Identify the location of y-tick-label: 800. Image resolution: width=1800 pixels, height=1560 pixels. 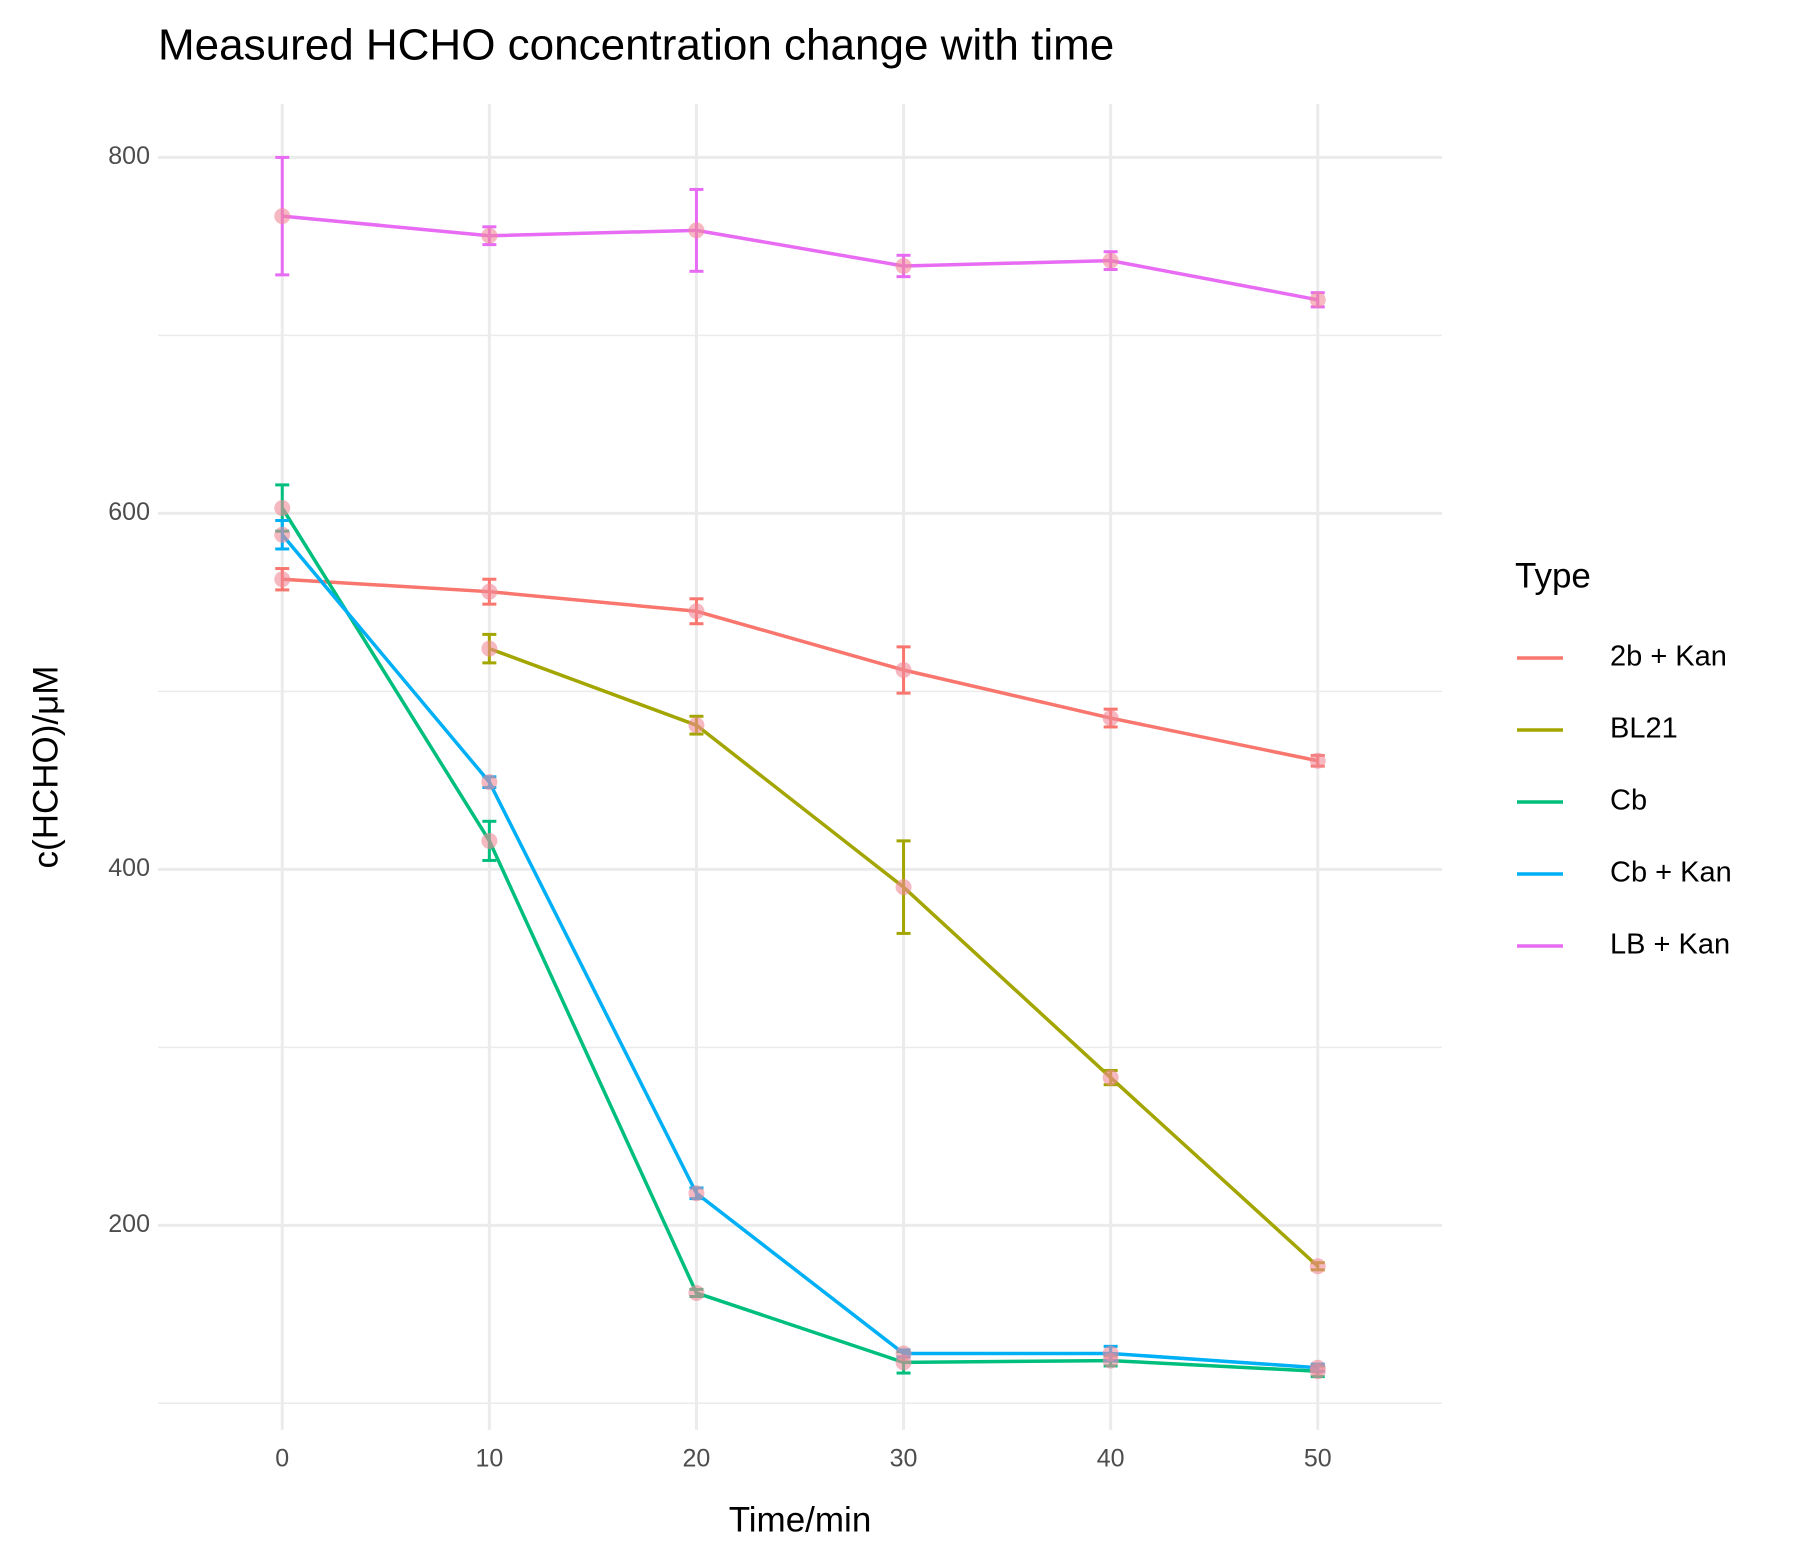
(129, 156).